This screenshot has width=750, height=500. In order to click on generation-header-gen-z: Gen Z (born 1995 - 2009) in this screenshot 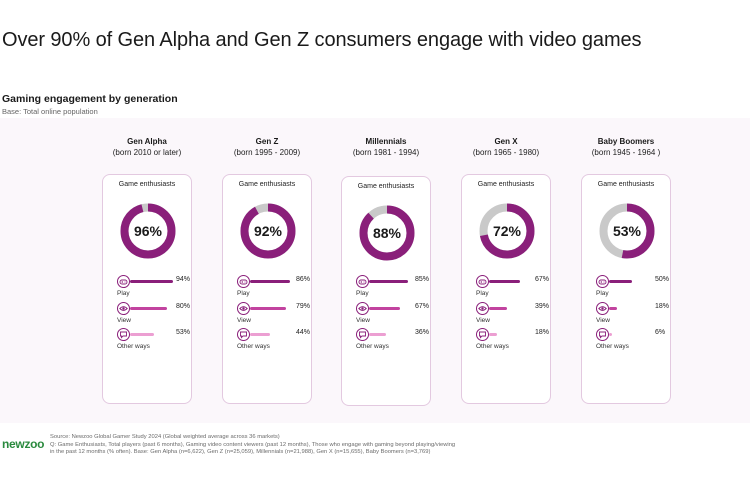, I will do `click(267, 147)`.